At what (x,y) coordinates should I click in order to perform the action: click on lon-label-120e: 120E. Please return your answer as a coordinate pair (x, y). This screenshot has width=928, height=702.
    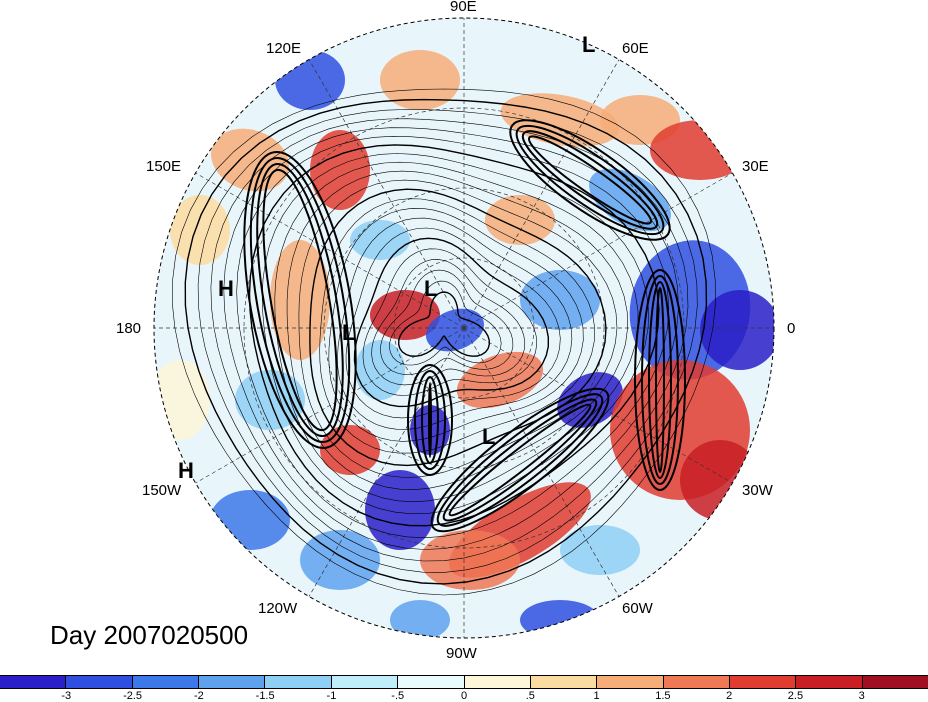
    Looking at the image, I should click on (284, 48).